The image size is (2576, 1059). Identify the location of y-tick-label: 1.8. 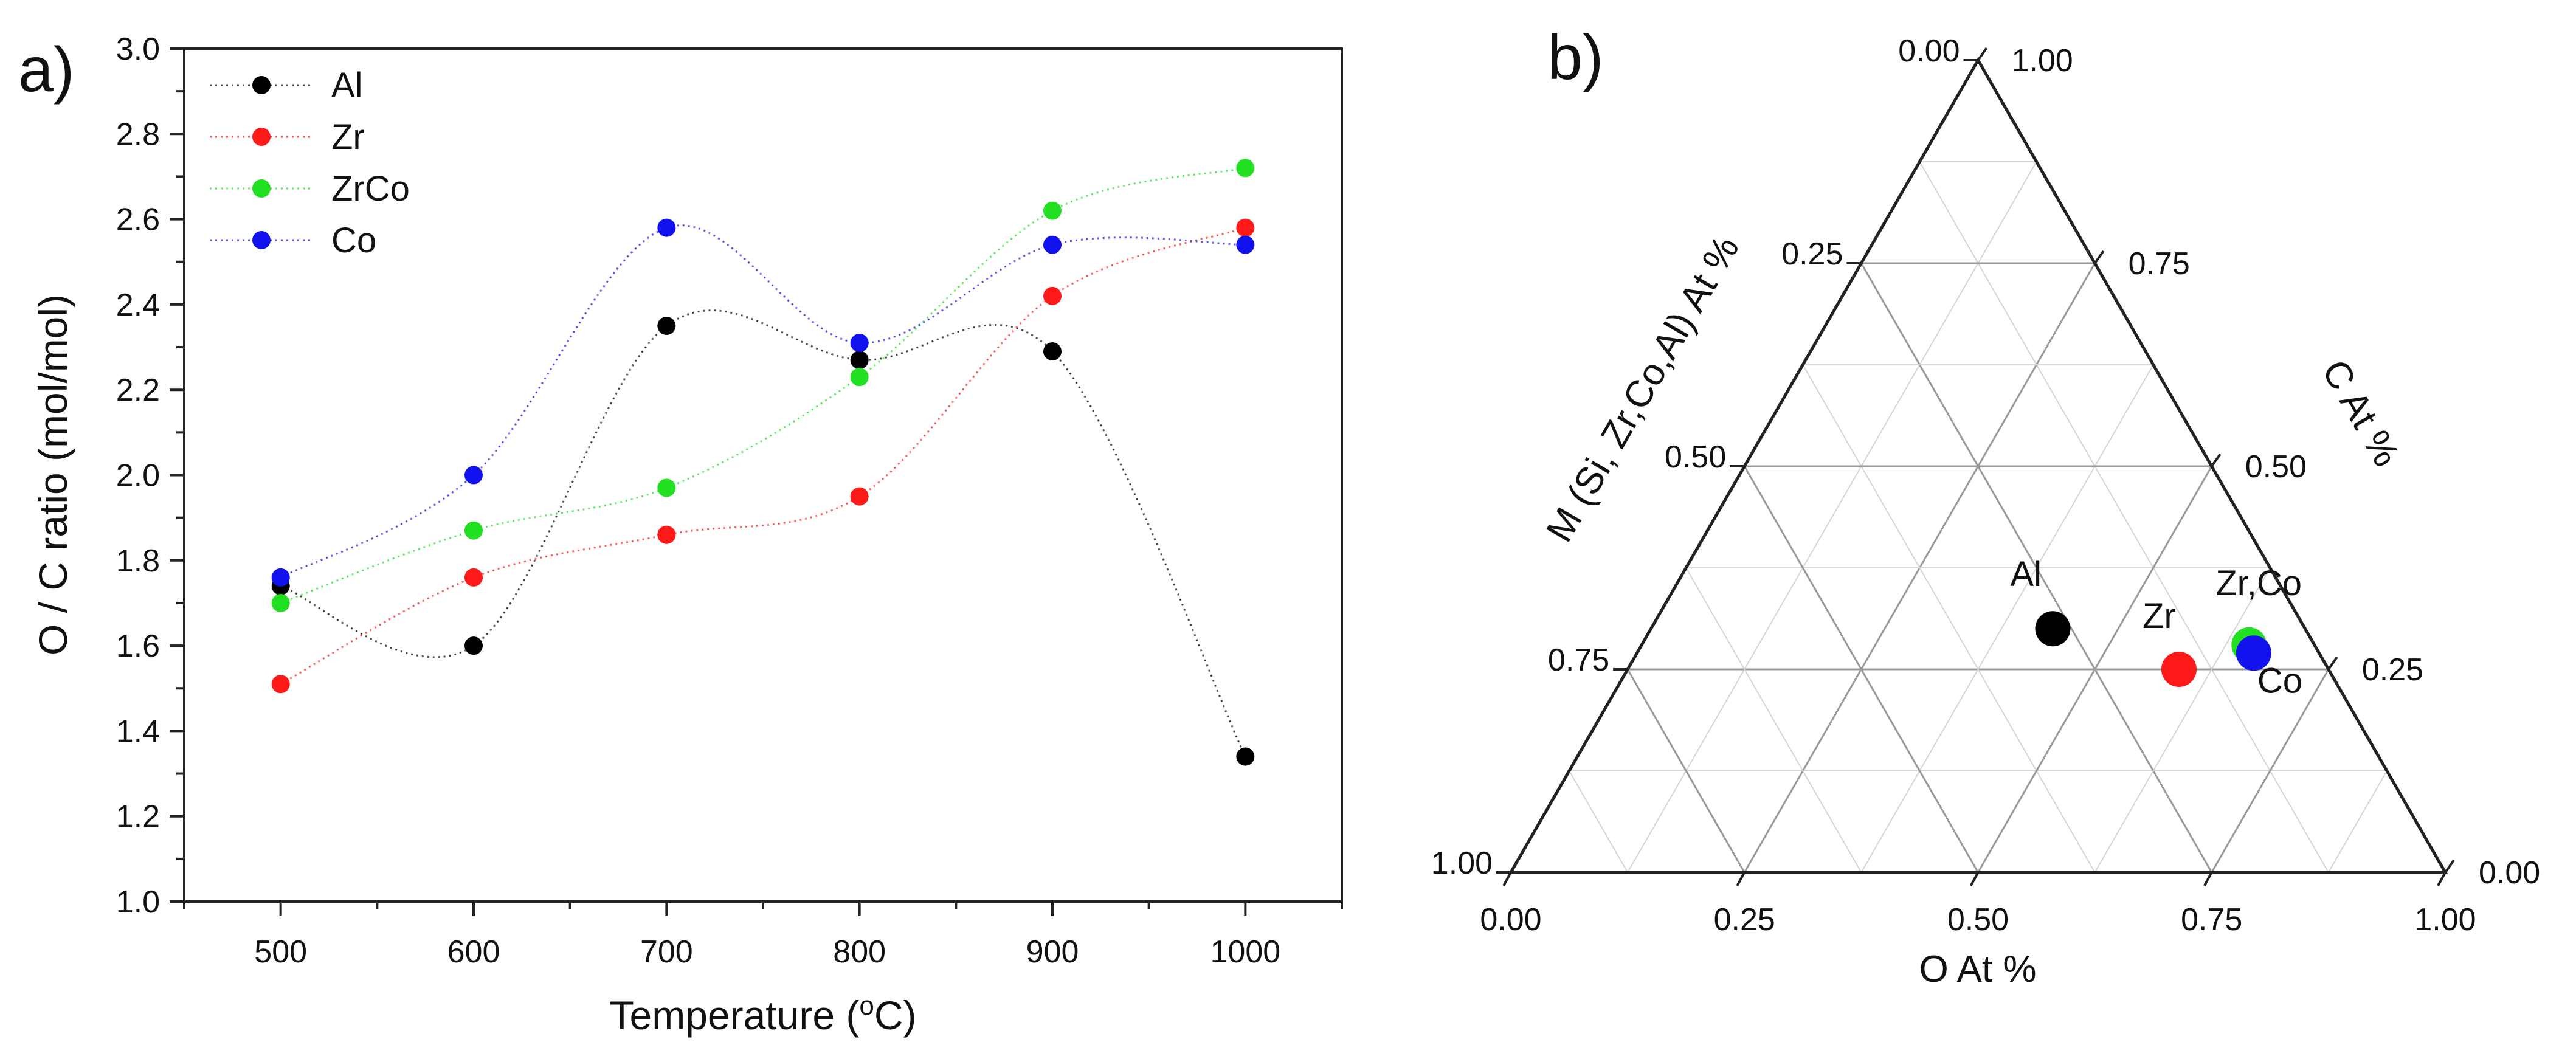
(138, 561).